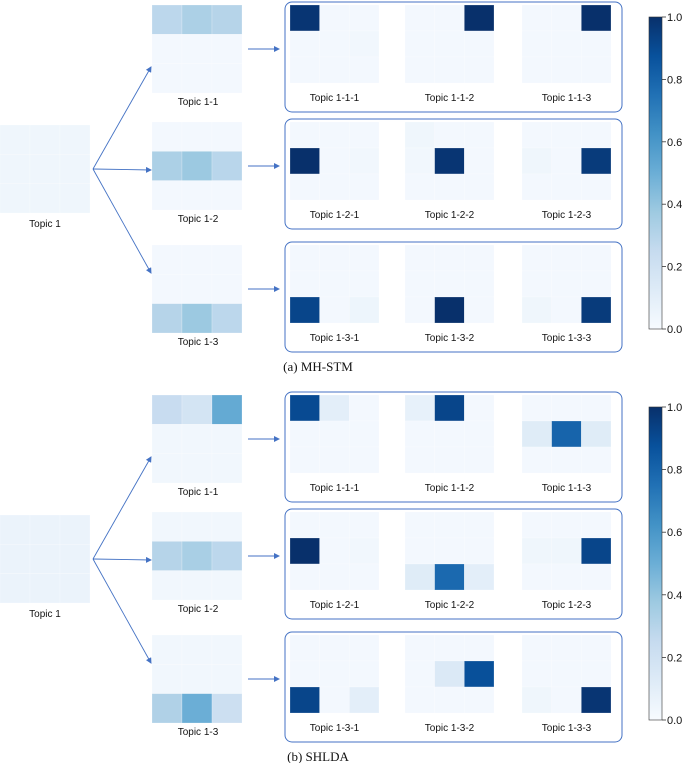 The width and height of the screenshot is (685, 763). What do you see at coordinates (198, 342) in the screenshot?
I see `child-topic-label: Topic 1-3` at bounding box center [198, 342].